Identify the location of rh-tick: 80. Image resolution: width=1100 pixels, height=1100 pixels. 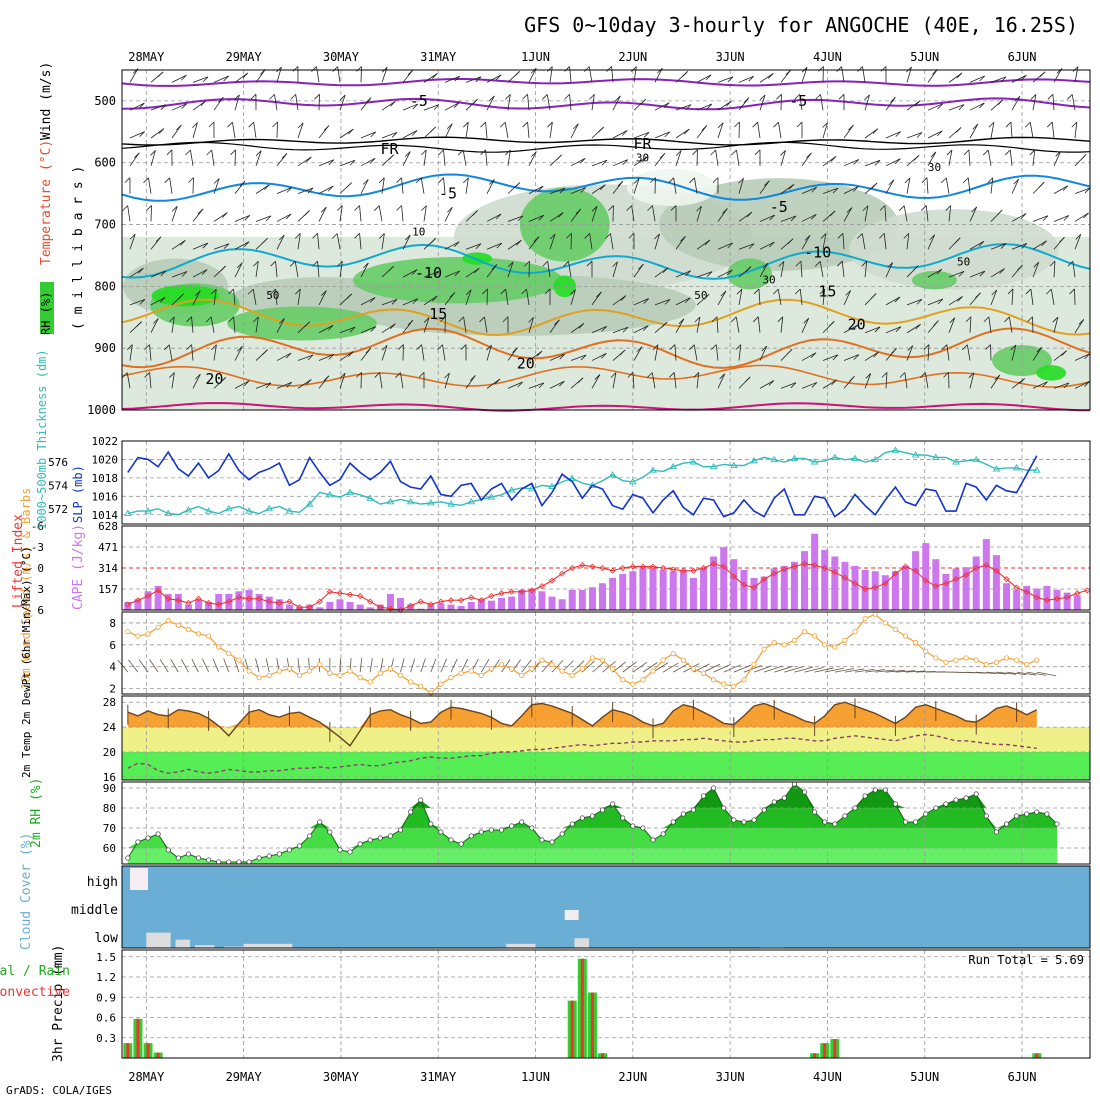
(109, 808).